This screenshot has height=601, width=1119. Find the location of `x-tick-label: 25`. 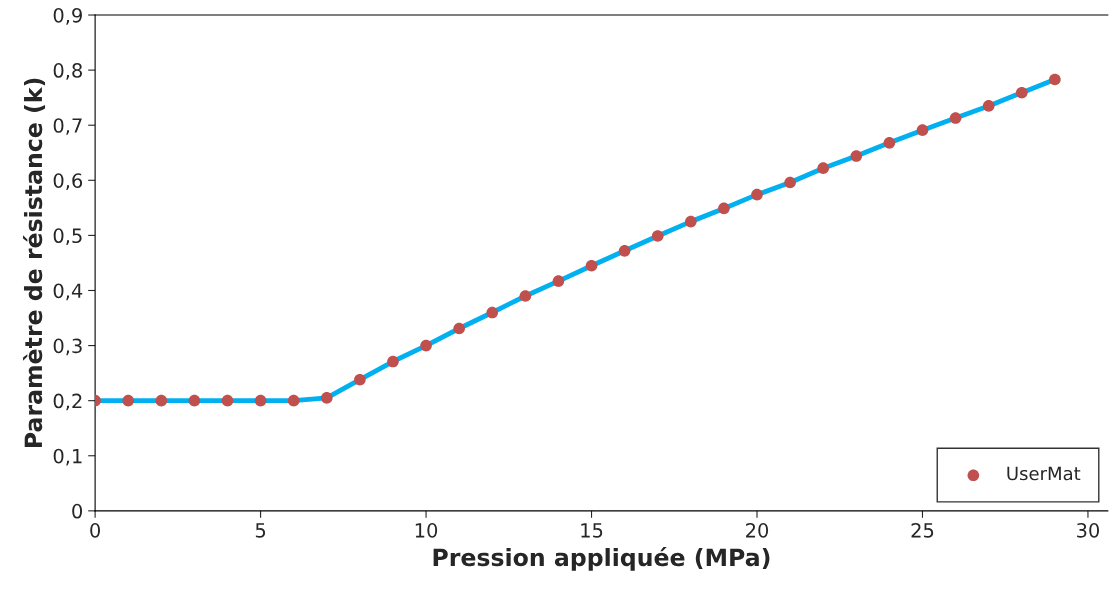

x-tick-label: 25 is located at coordinates (922, 530).